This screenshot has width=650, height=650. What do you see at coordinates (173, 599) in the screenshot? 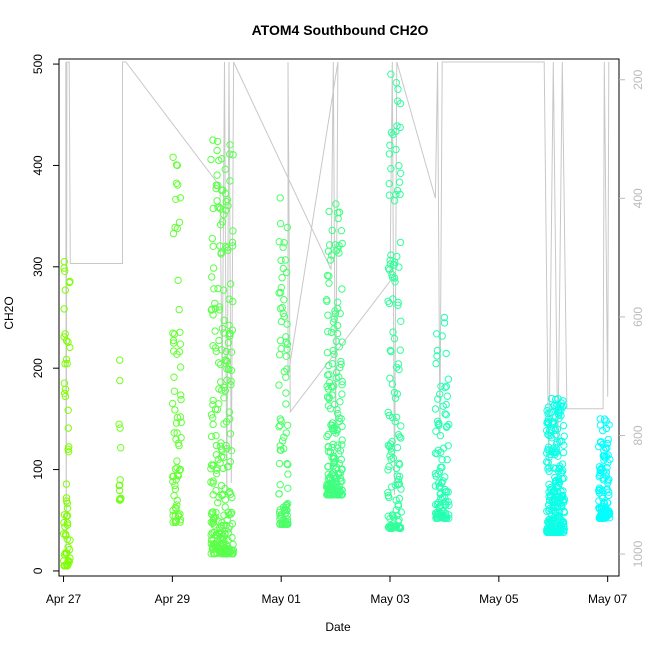
I see `x-tick-label: Apr 29` at bounding box center [173, 599].